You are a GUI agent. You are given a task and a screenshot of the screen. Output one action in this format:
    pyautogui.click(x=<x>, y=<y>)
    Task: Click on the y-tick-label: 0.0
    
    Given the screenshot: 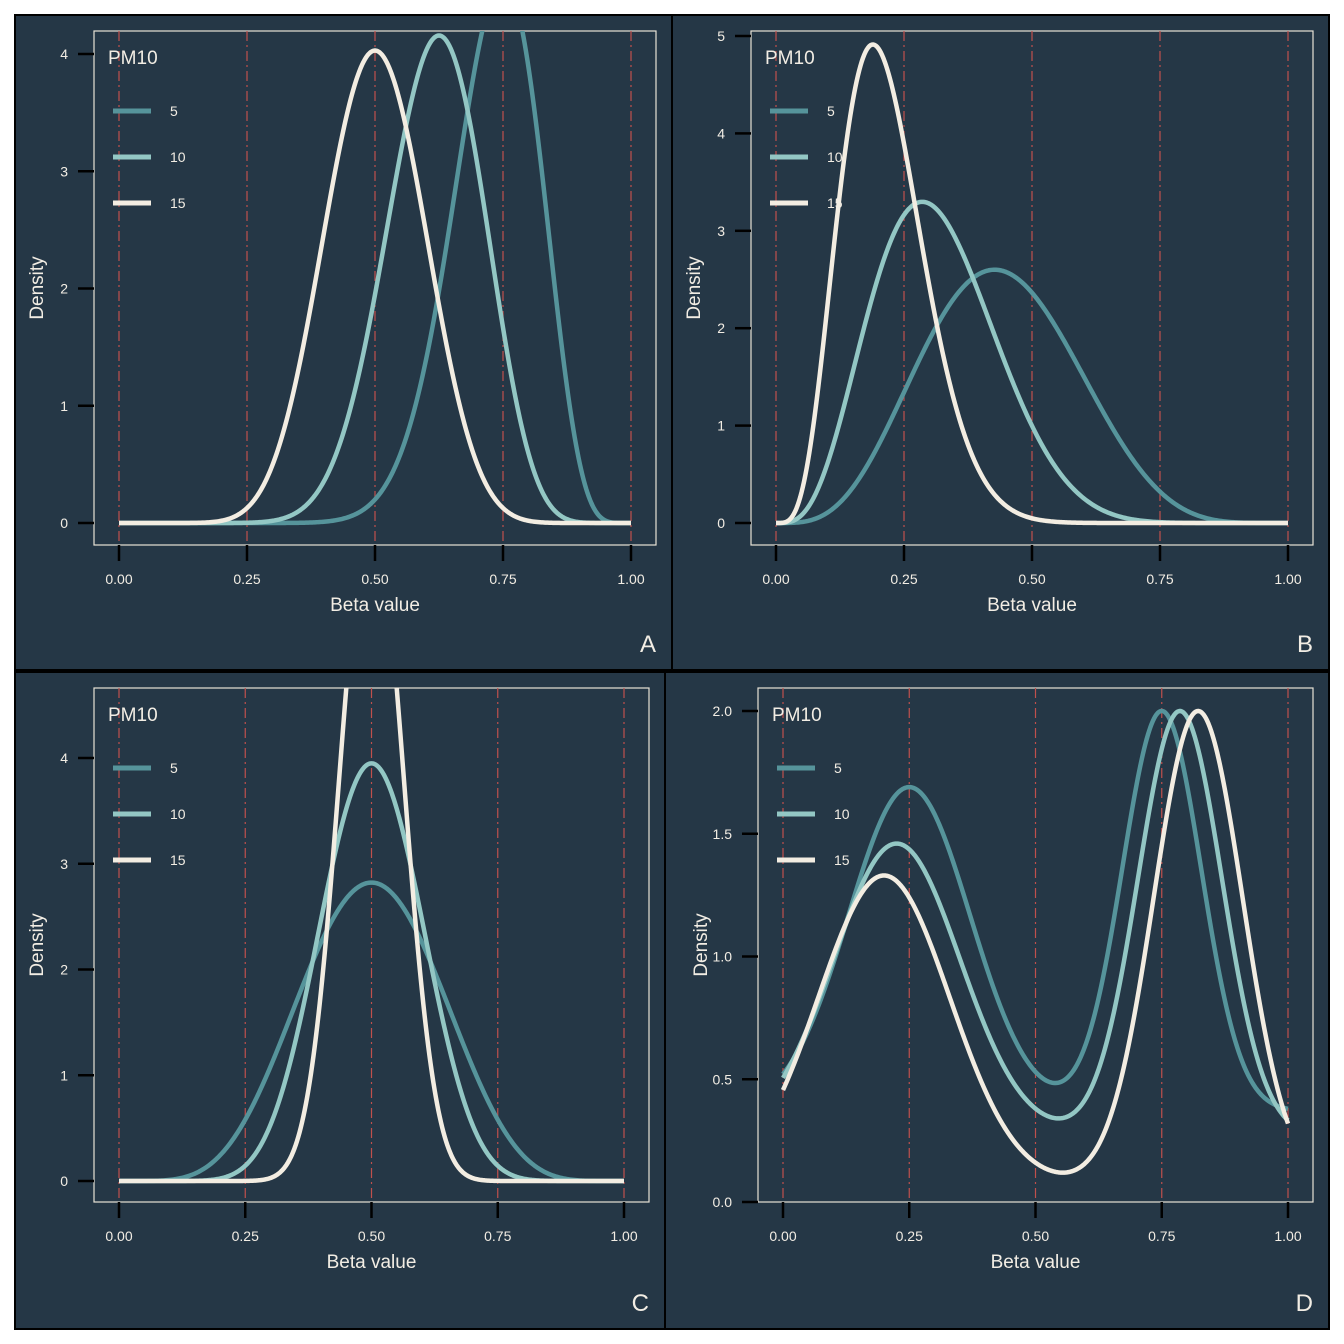 What is the action you would take?
    pyautogui.click(x=723, y=1202)
    